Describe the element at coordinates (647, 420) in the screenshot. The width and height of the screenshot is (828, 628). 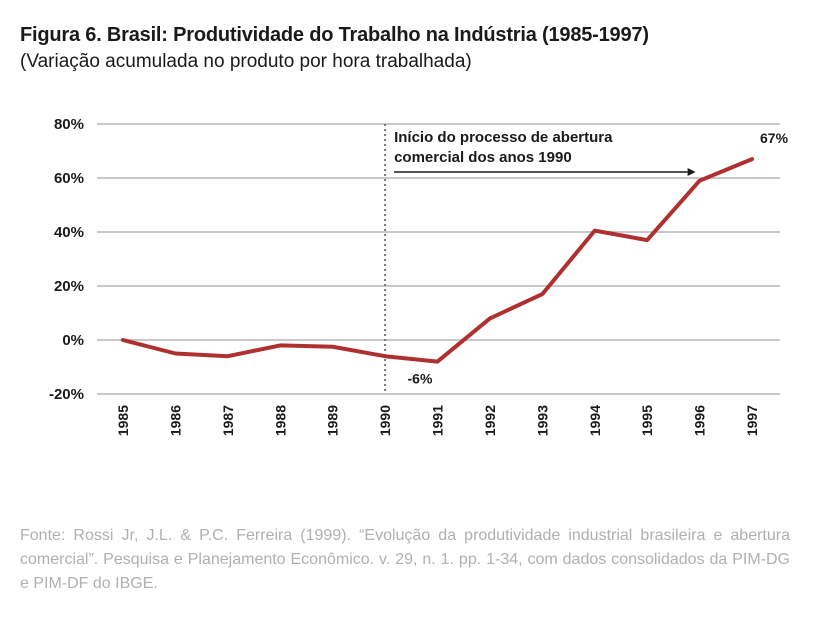
I see `x-tick-label: 1995` at that location.